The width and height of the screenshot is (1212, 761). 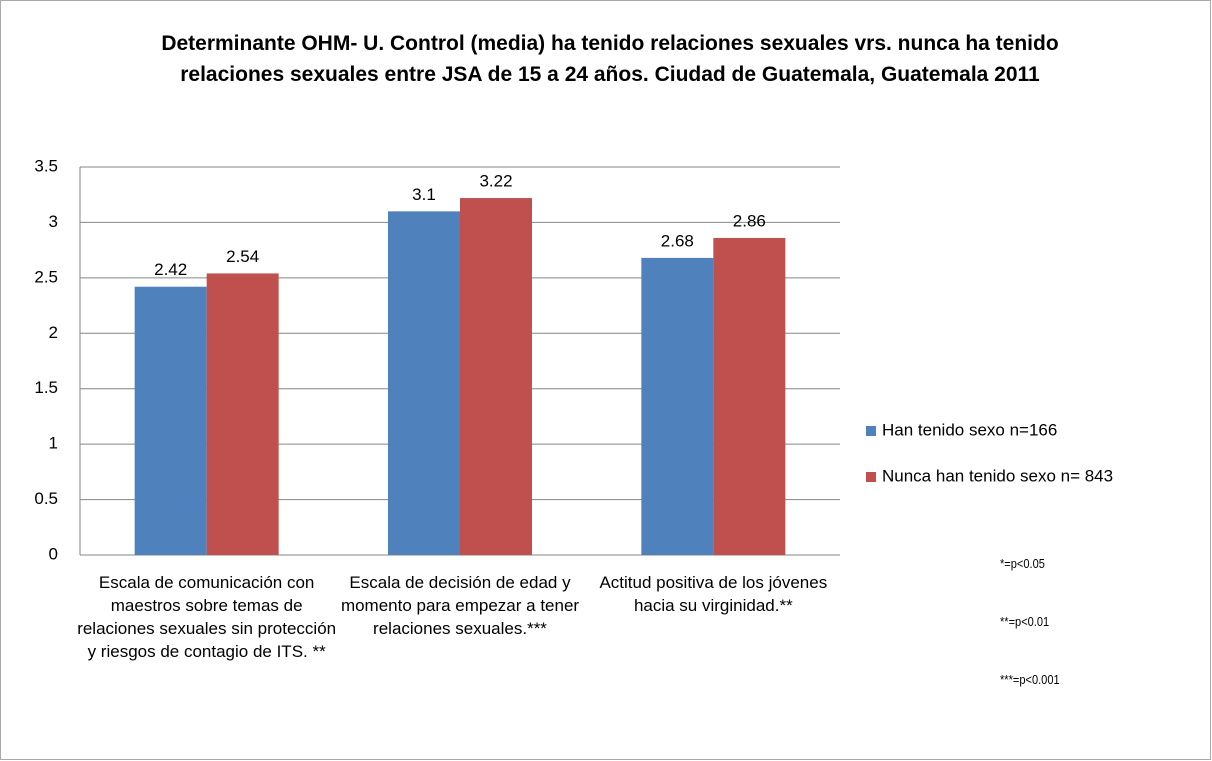 What do you see at coordinates (170, 269) in the screenshot?
I see `data-label: 2.42` at bounding box center [170, 269].